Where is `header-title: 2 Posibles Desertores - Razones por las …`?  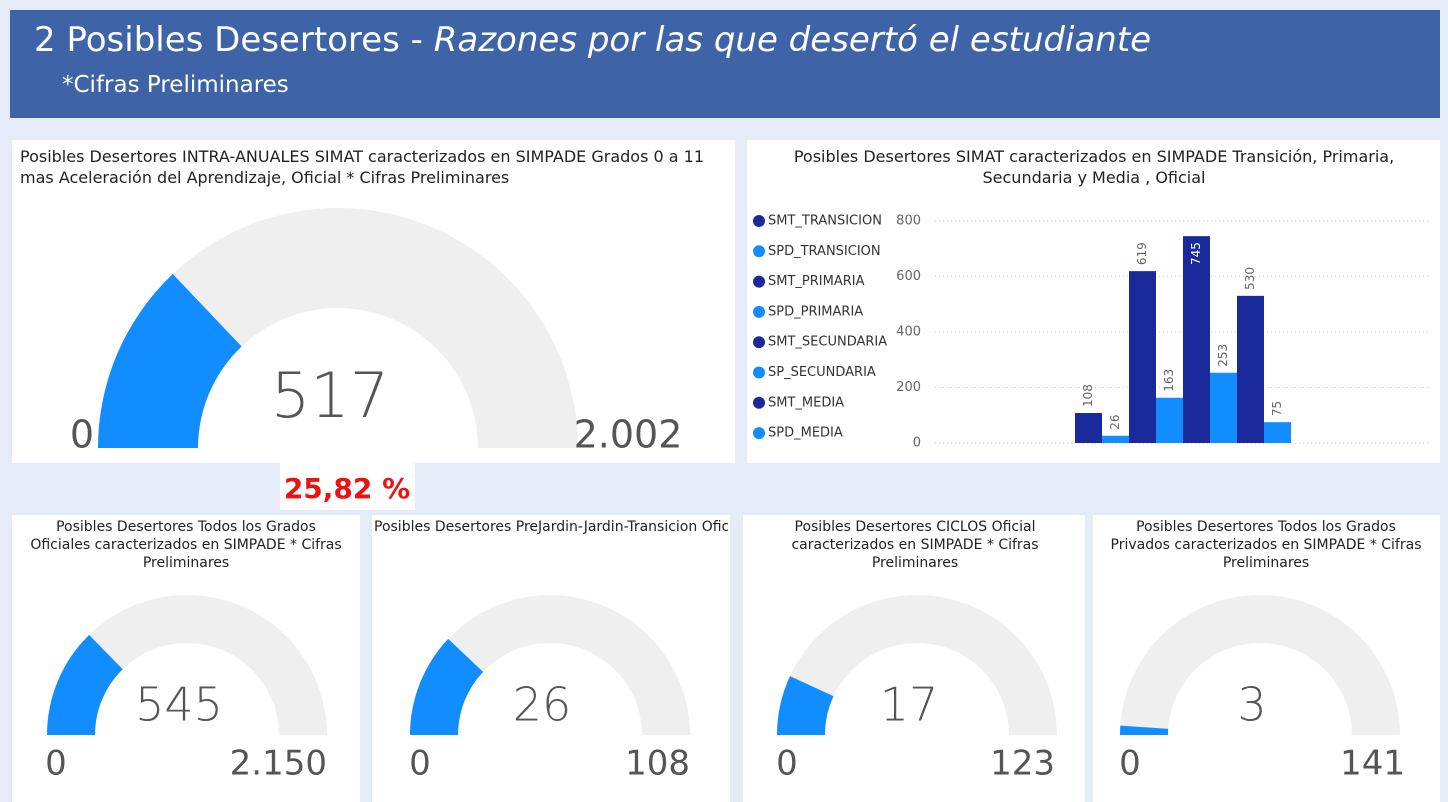
header-title: 2 Posibles Desertores - Razones por las … is located at coordinates (592, 40).